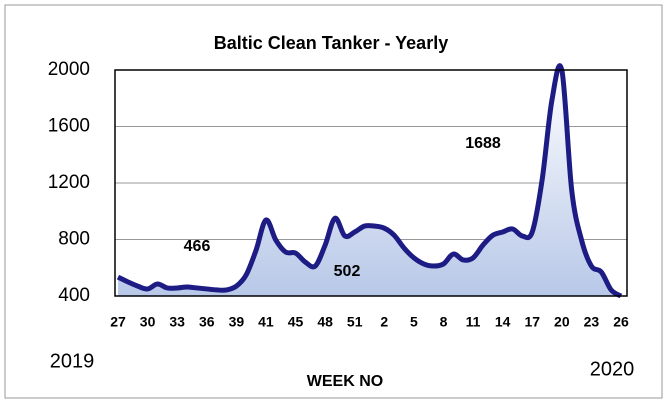 The width and height of the screenshot is (670, 409). I want to click on x-tick-label: 17, so click(532, 322).